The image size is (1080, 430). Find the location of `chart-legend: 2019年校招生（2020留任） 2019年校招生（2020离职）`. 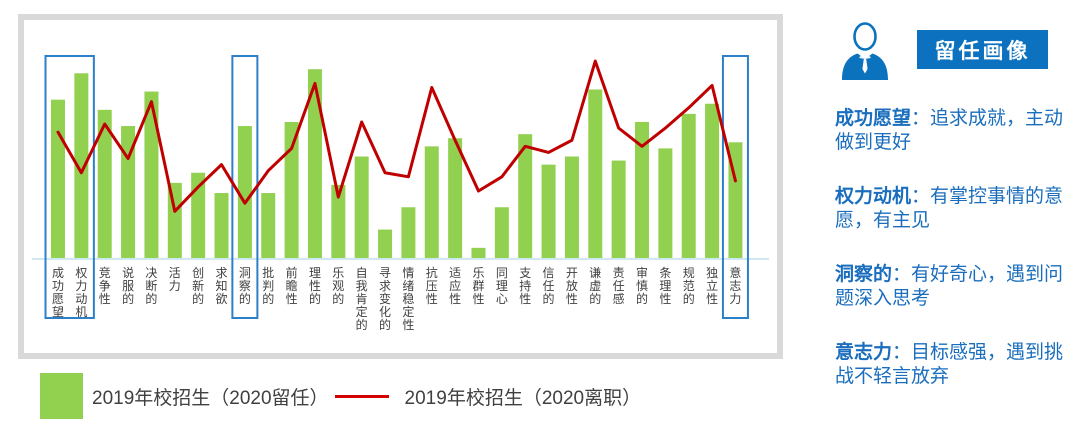

chart-legend: 2019年校招生（2020留任） 2019年校招生（2020离职） is located at coordinates (340, 396).